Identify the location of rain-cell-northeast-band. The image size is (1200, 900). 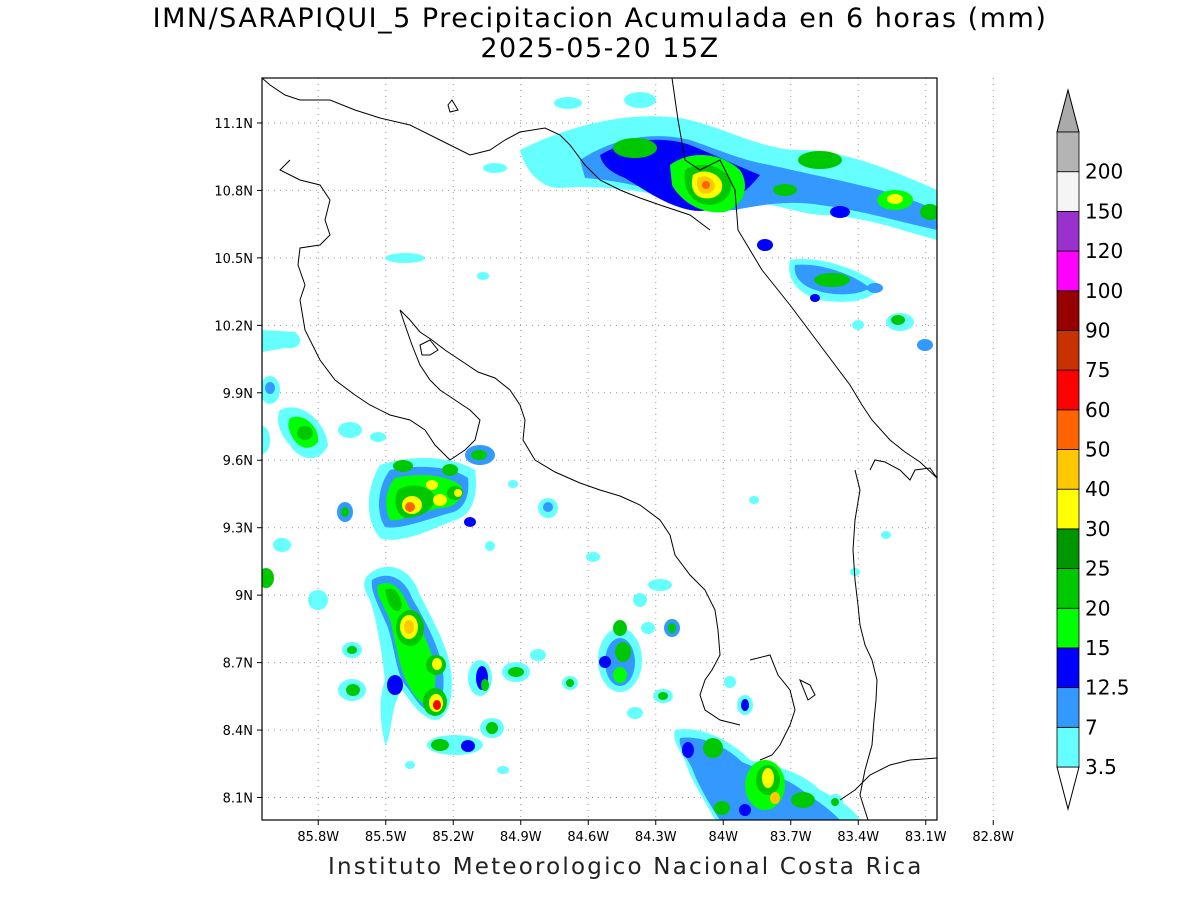
(728, 183).